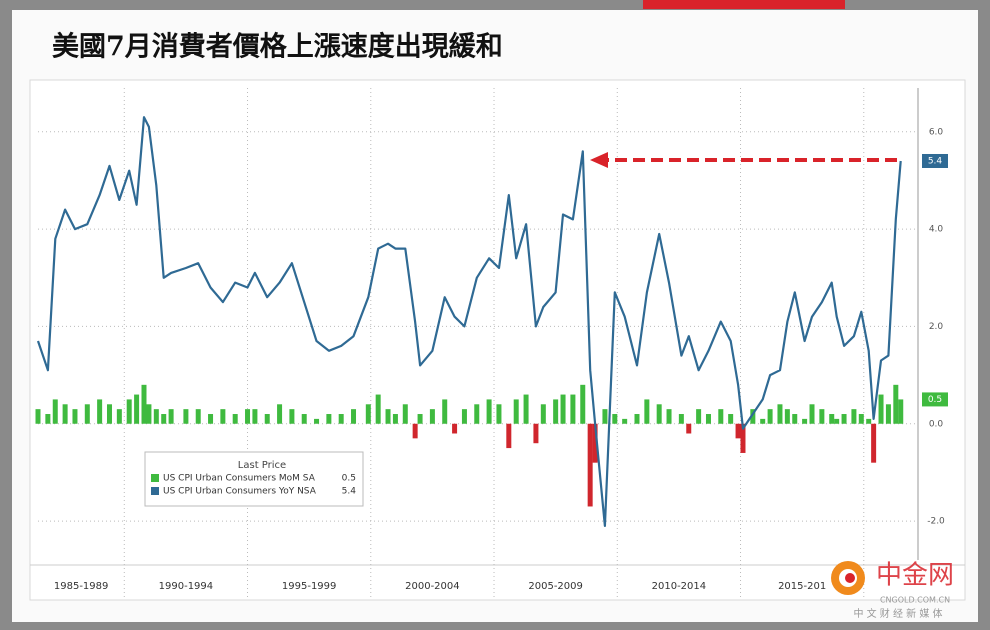 Image resolution: width=990 pixels, height=630 pixels. I want to click on legend-value: 5.4, so click(349, 492).